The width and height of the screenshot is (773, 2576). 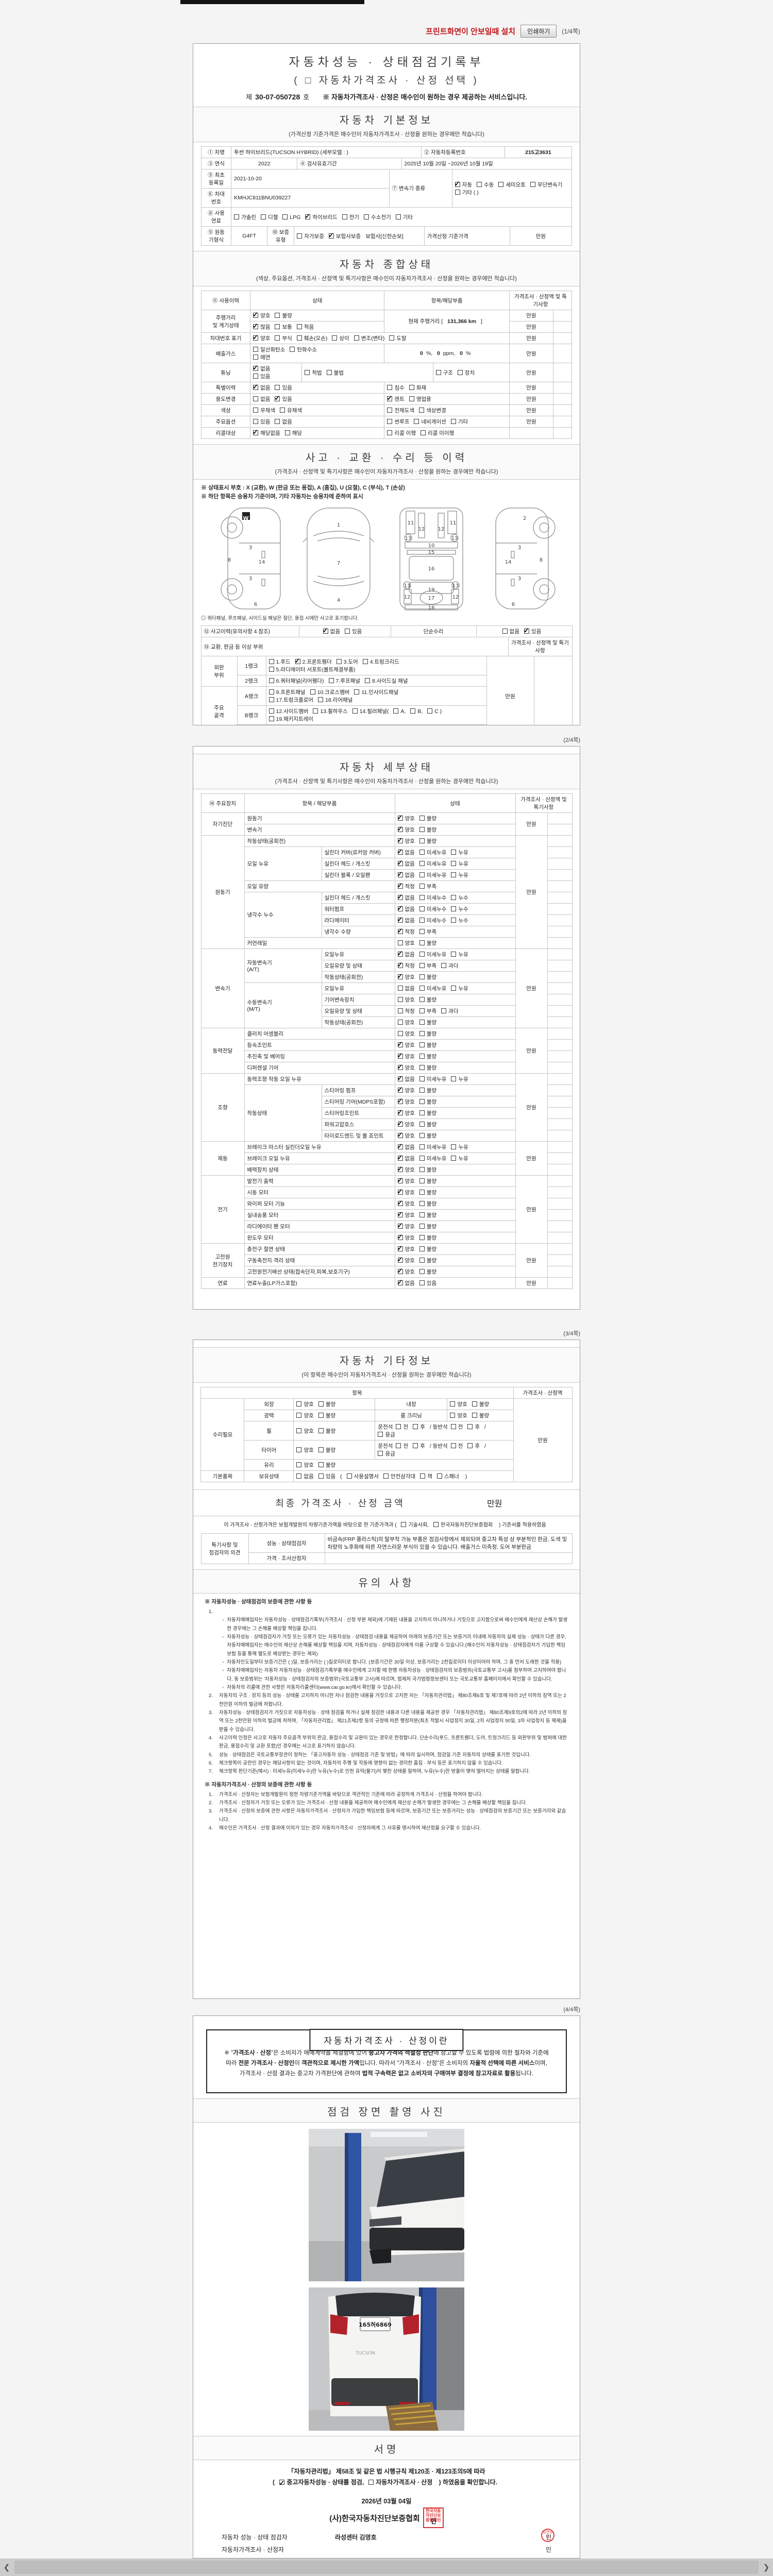 What do you see at coordinates (538, 31) in the screenshot?
I see `print-button: 인쇄하기` at bounding box center [538, 31].